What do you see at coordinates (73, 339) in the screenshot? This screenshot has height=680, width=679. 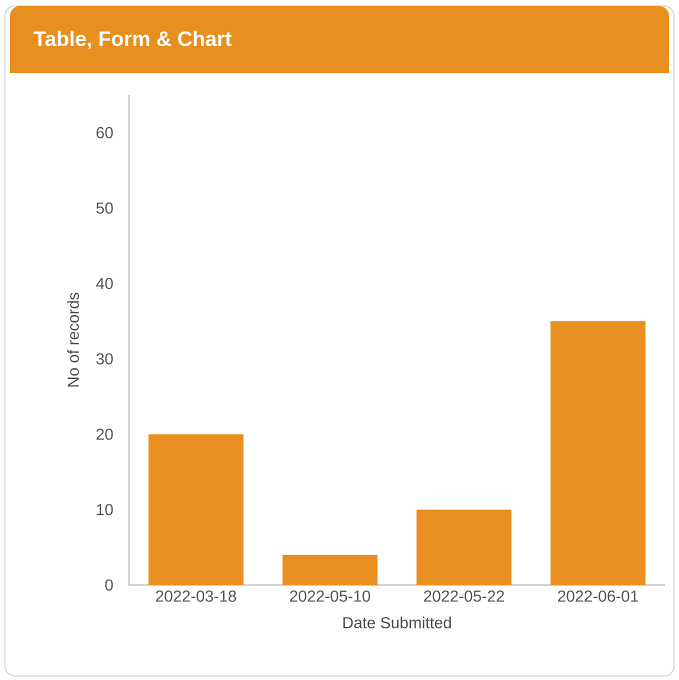 I see `y-axis-title: No of records` at bounding box center [73, 339].